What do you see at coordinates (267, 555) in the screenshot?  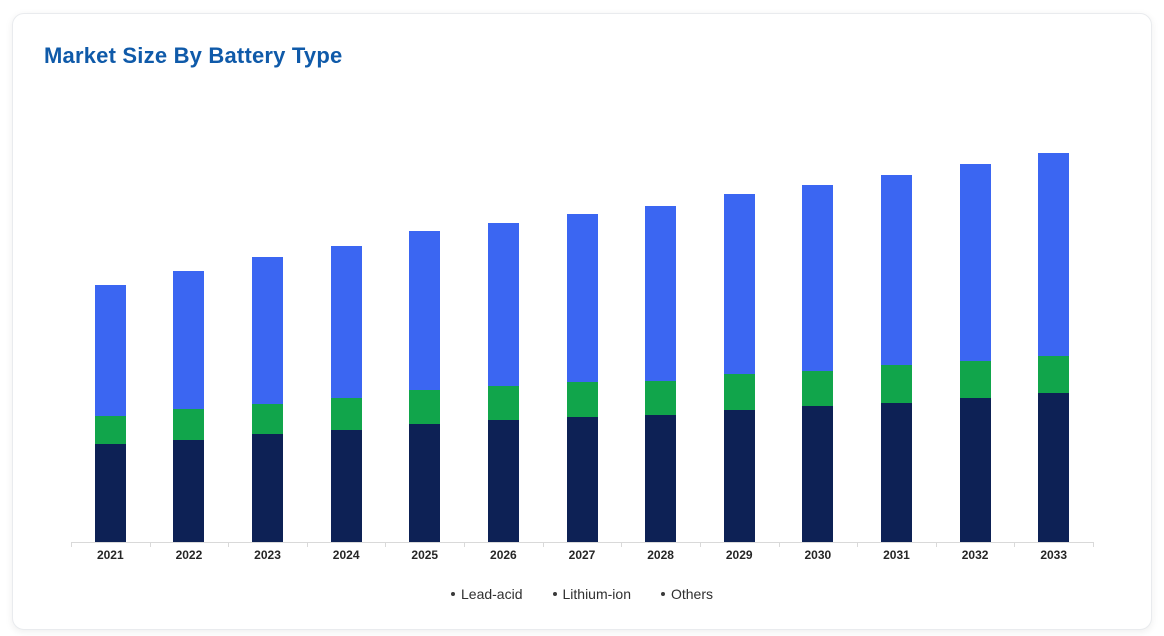 I see `x-axis-label-2023: 2023` at bounding box center [267, 555].